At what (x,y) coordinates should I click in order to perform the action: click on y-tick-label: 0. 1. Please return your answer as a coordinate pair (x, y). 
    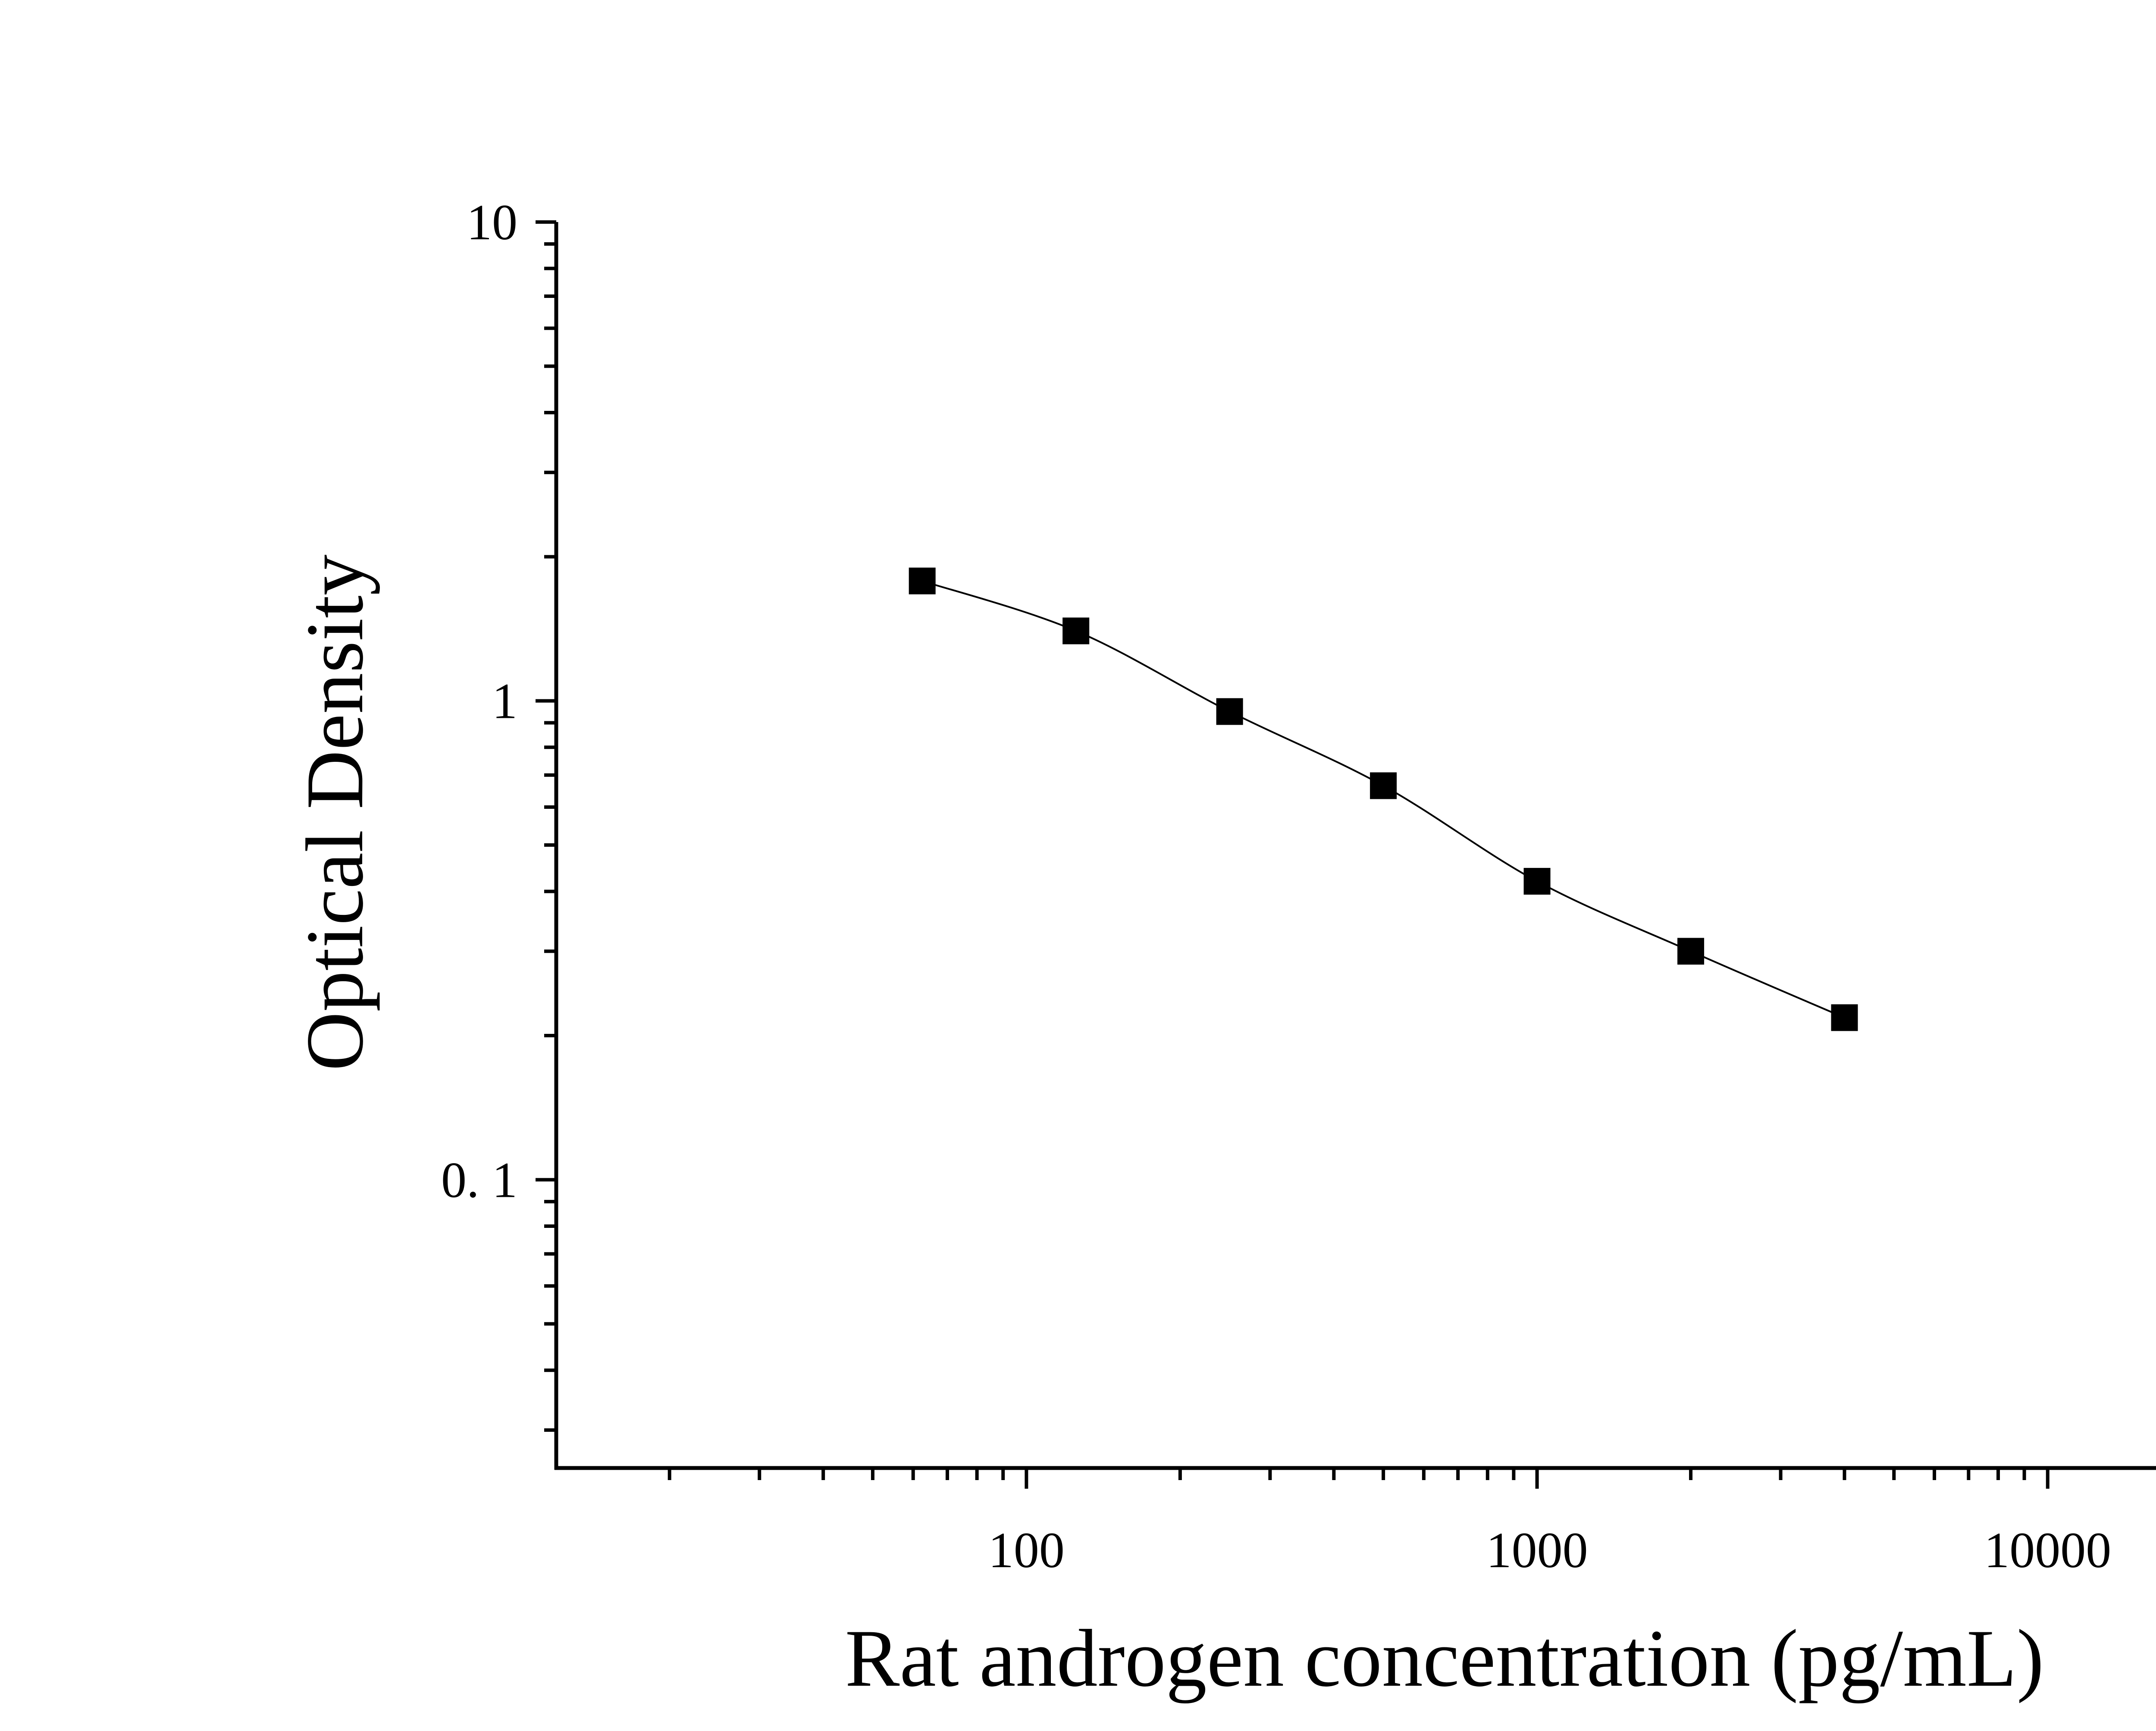
    Looking at the image, I should click on (479, 1180).